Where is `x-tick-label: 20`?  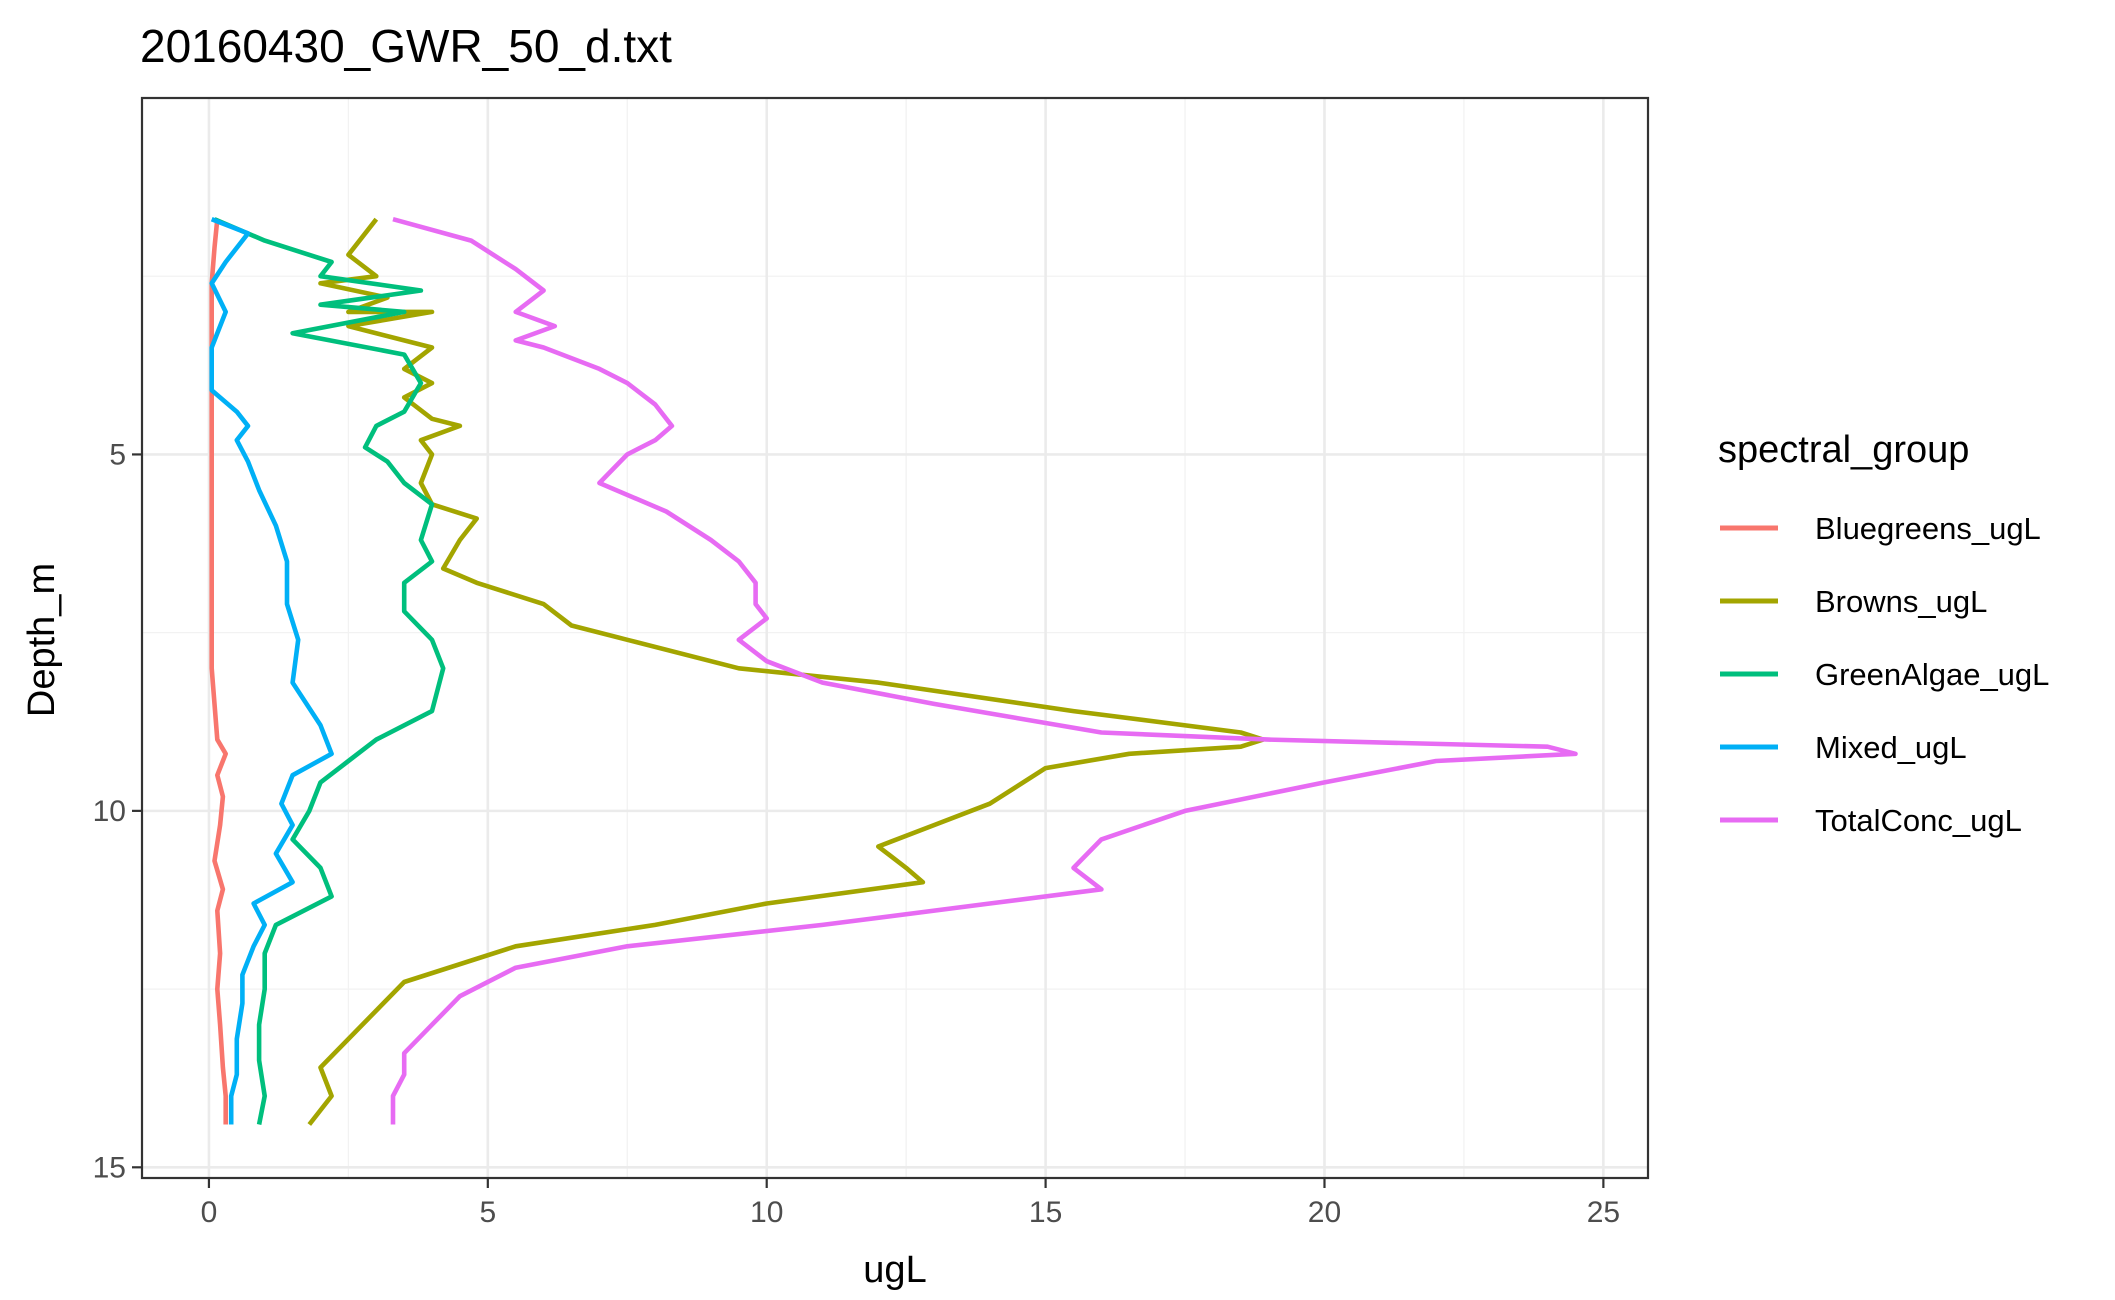
x-tick-label: 20 is located at coordinates (1324, 1212).